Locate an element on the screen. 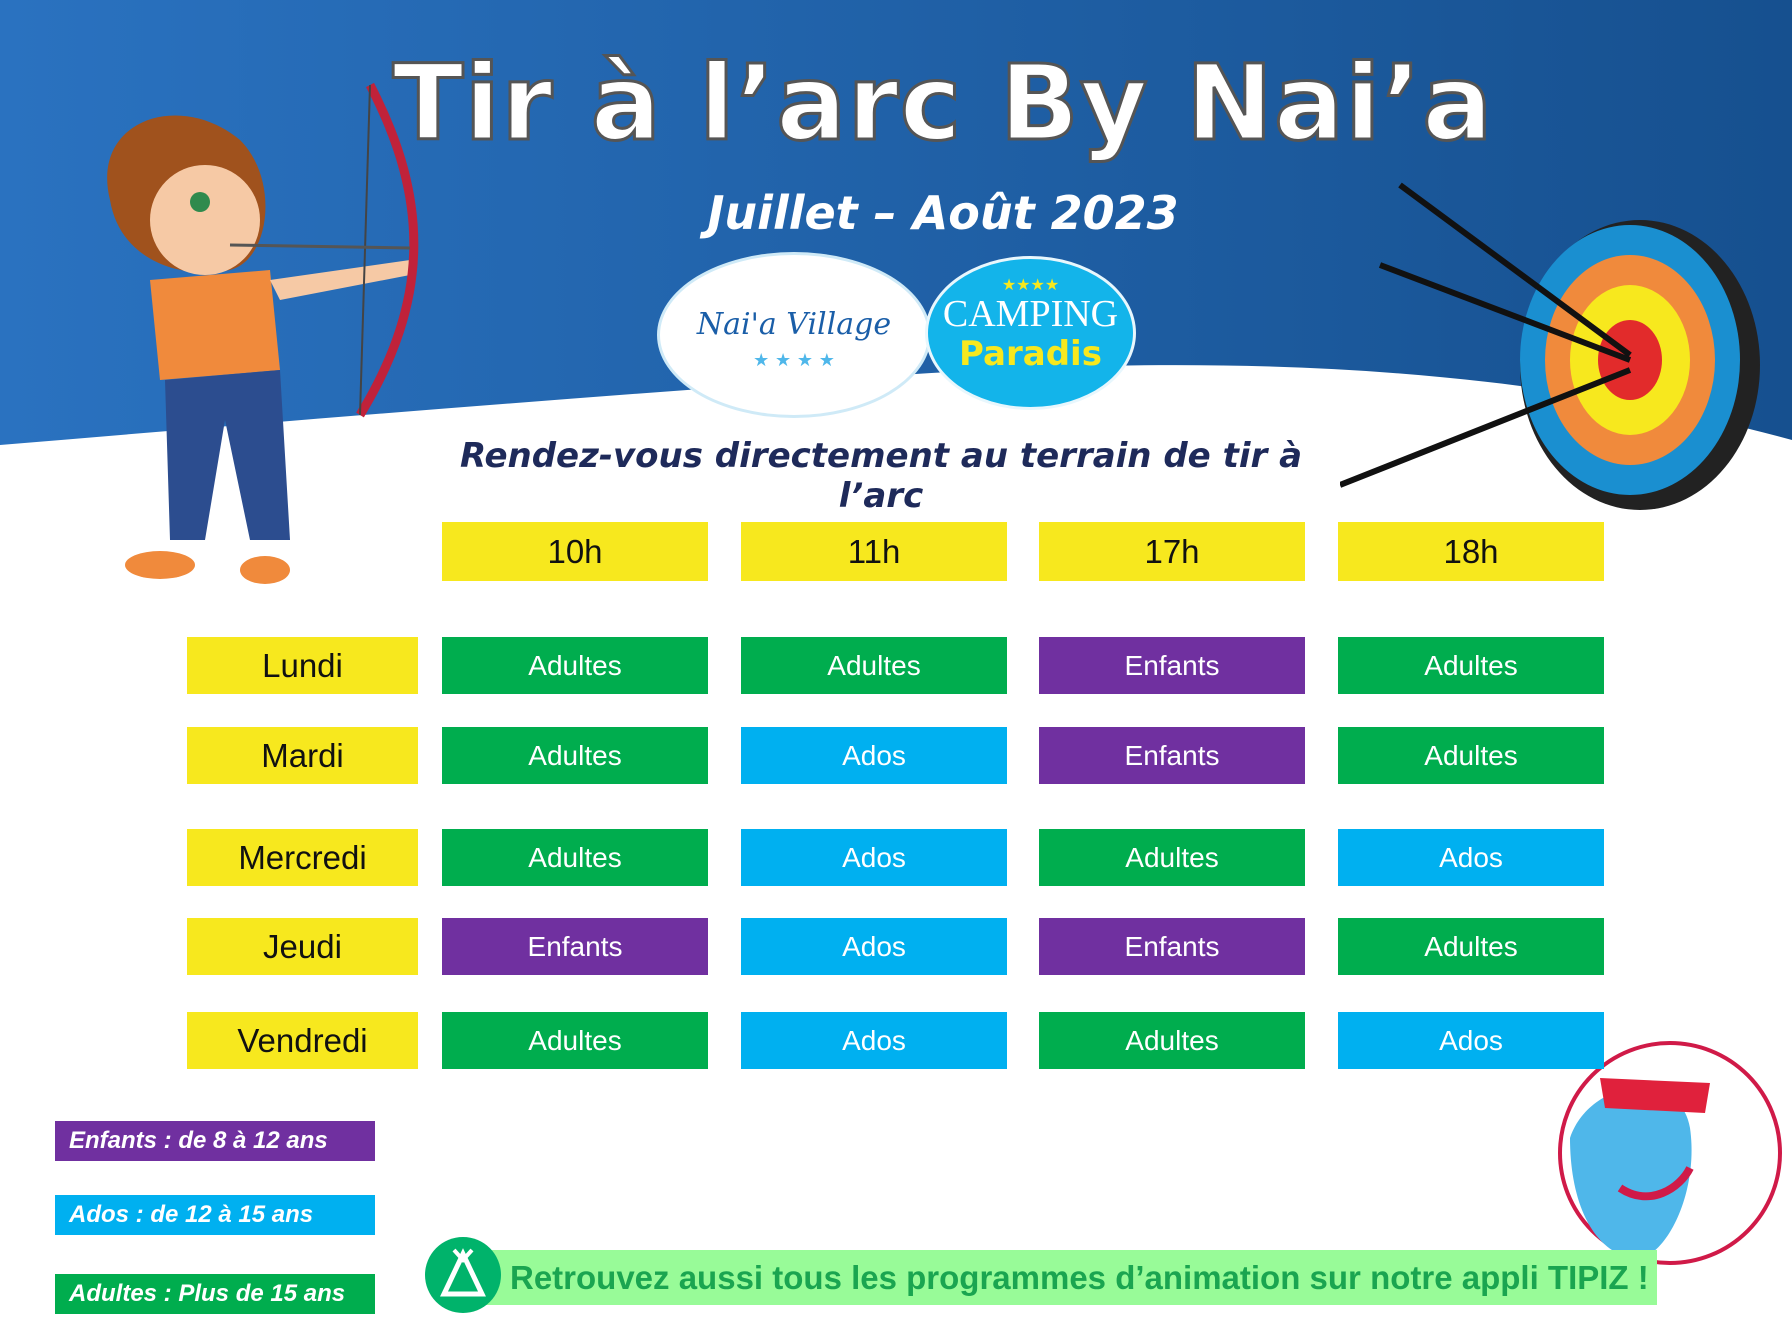  legend-ados: Ados : de 12 à 15 ans is located at coordinates (215, 1215).